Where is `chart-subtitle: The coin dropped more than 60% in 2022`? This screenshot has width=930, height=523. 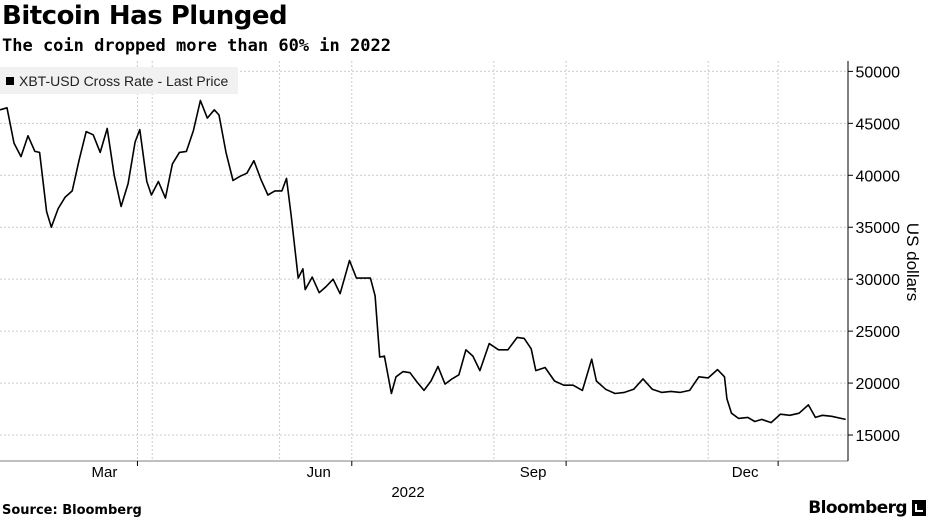
chart-subtitle: The coin dropped more than 60% in 2022 is located at coordinates (196, 46).